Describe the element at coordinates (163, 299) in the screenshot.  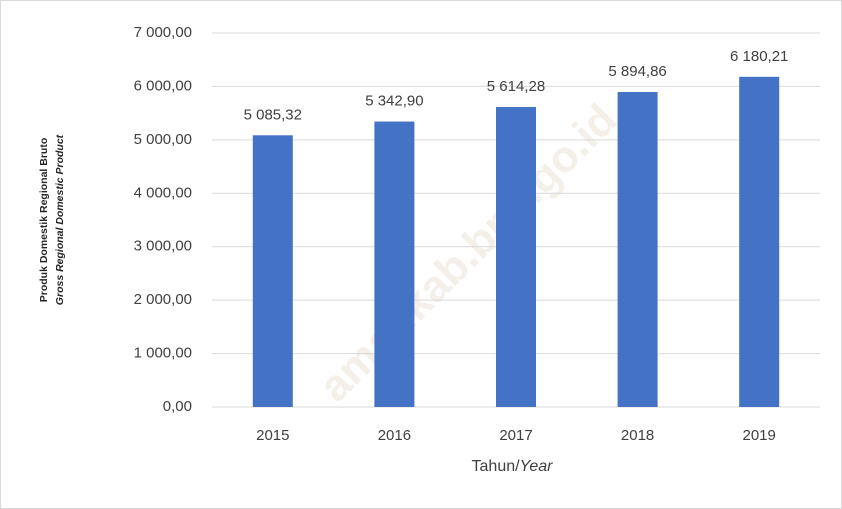
I see `y-tick-label: 2 000,00` at that location.